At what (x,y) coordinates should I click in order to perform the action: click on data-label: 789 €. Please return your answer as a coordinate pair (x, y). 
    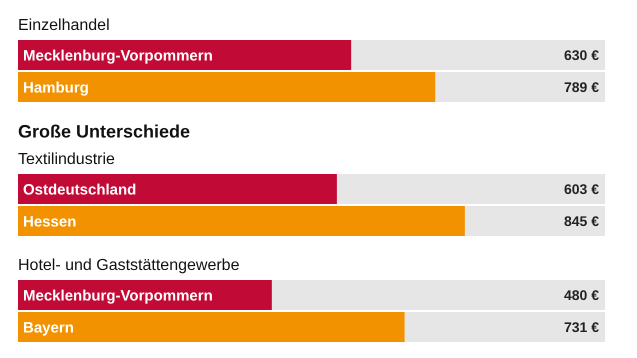
    Looking at the image, I should click on (582, 86).